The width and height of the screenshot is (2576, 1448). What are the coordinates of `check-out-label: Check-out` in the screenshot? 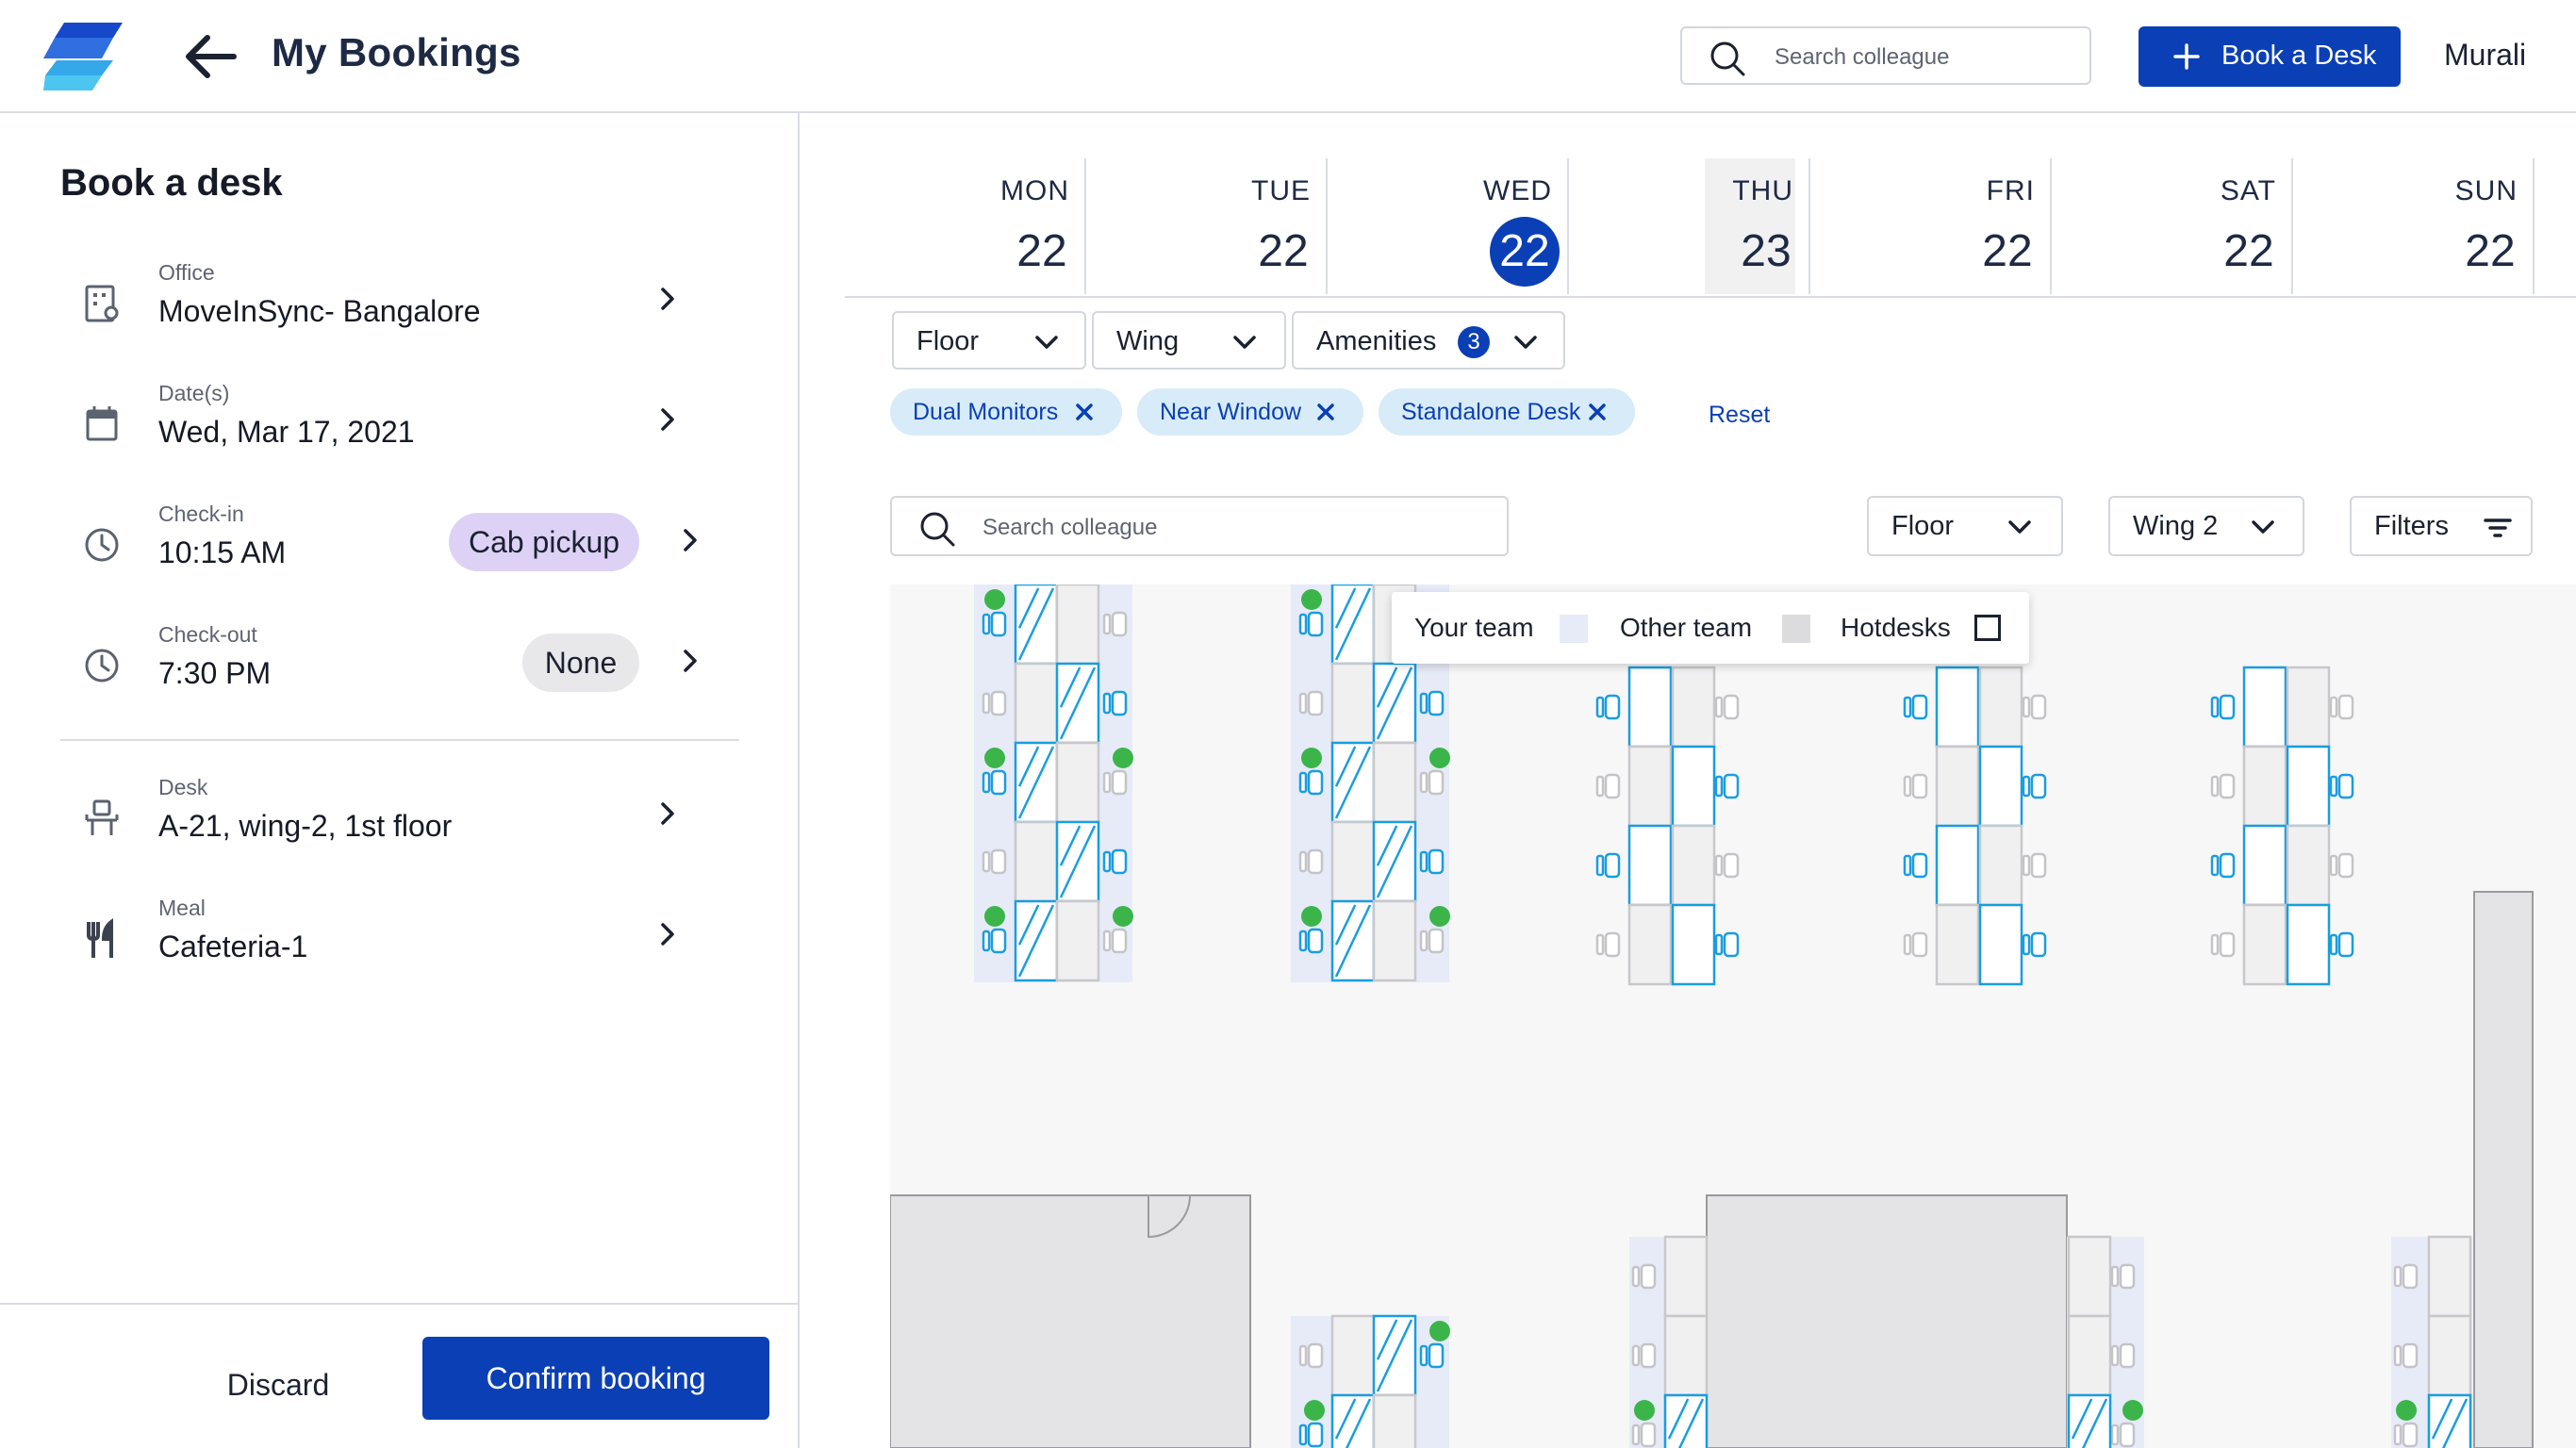 It's located at (207, 634).